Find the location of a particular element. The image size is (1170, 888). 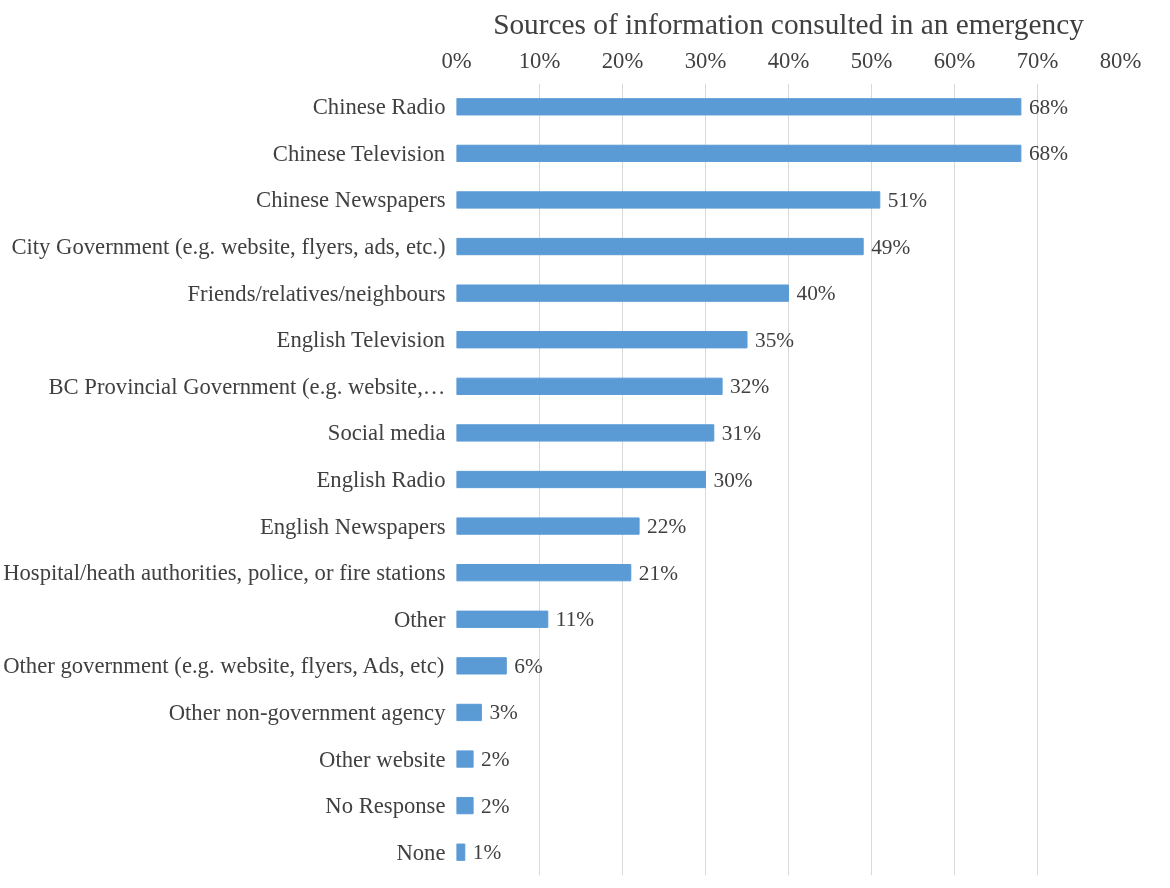

y-tick-label: Hospital/heath authorities, police, or fire stations is located at coordinates (224, 573).